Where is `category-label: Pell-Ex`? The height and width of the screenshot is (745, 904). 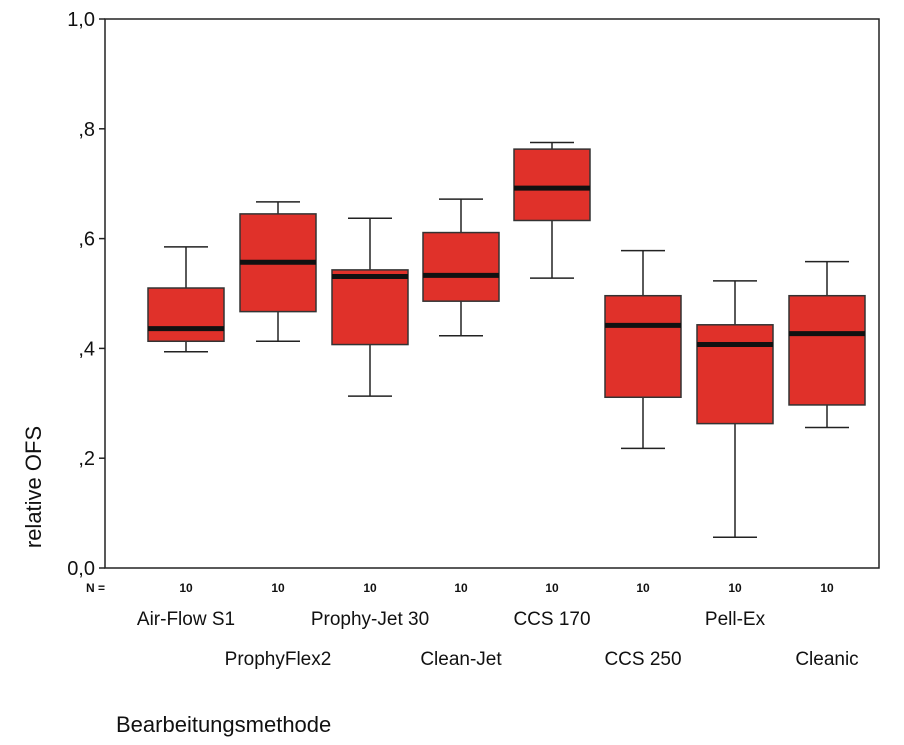
category-label: Pell-Ex is located at coordinates (735, 619).